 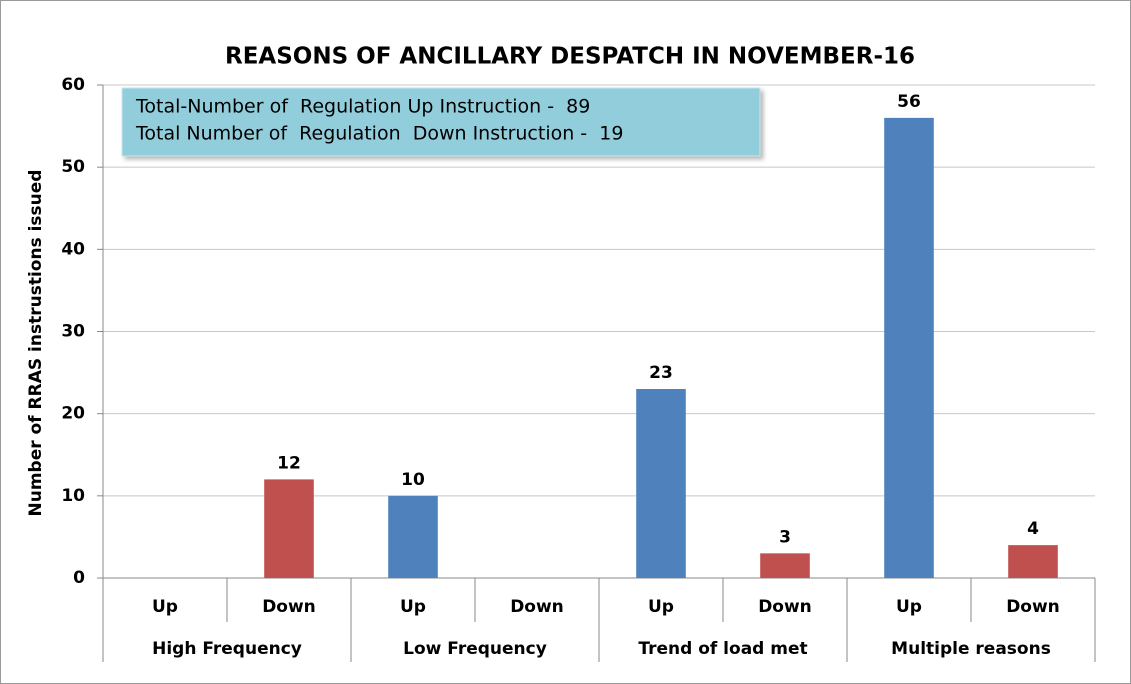 I want to click on data-label: 3, so click(x=785, y=537).